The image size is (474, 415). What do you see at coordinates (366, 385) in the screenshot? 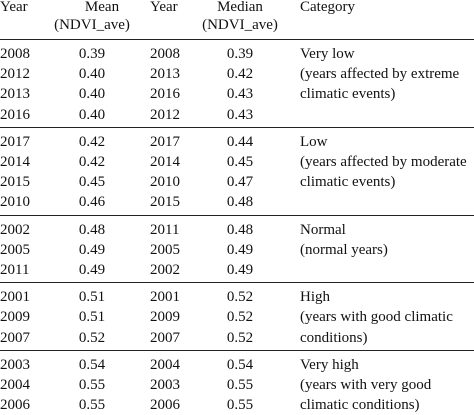
I see `category-cell: (years with very good` at bounding box center [366, 385].